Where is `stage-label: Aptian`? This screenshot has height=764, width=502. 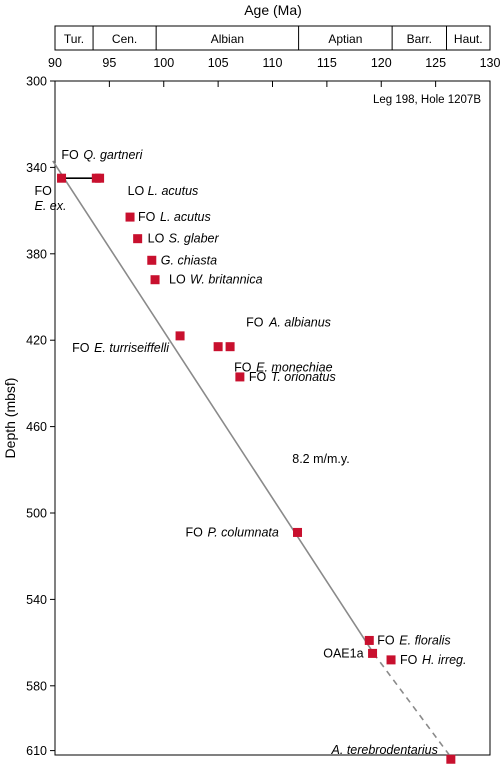 stage-label: Aptian is located at coordinates (345, 39).